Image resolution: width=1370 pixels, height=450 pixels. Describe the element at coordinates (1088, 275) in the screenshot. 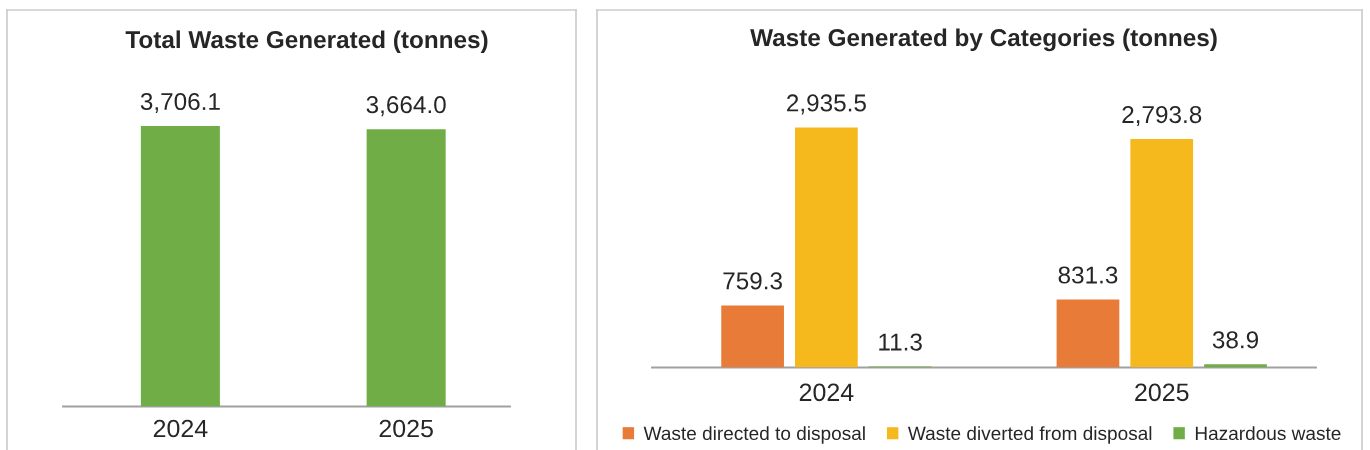

I see `data-label: 831.3` at that location.